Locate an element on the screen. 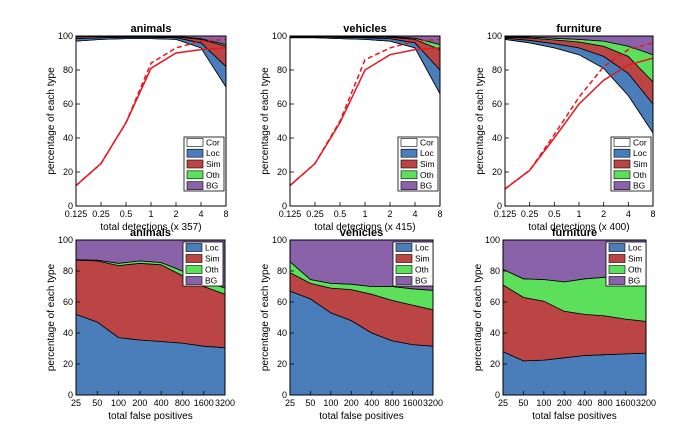  chart-title: vehicles is located at coordinates (361, 233).